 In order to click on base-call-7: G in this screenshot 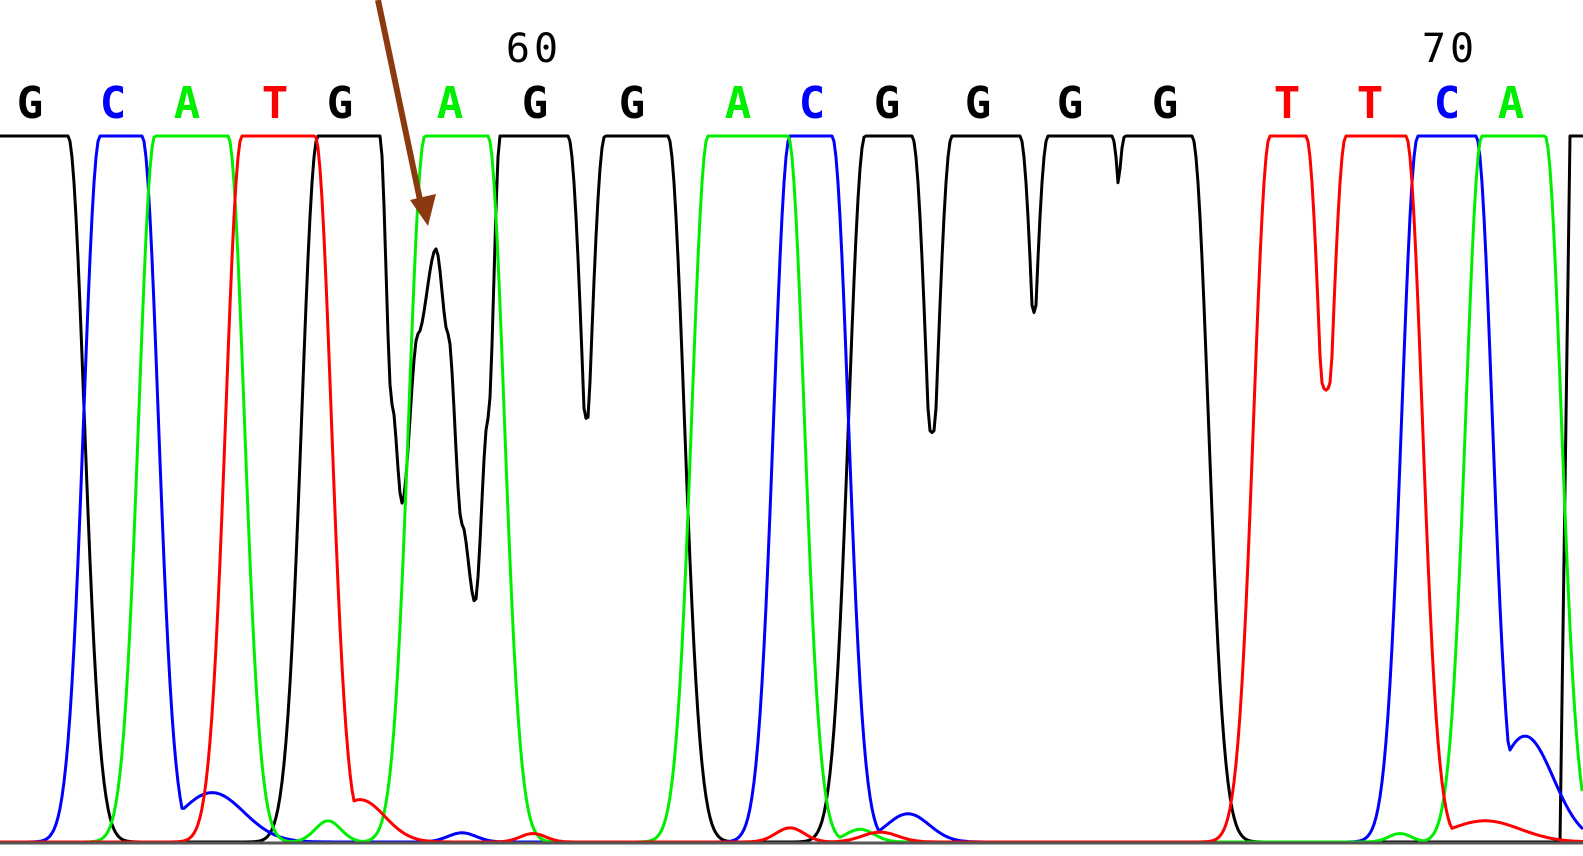, I will do `click(535, 103)`.